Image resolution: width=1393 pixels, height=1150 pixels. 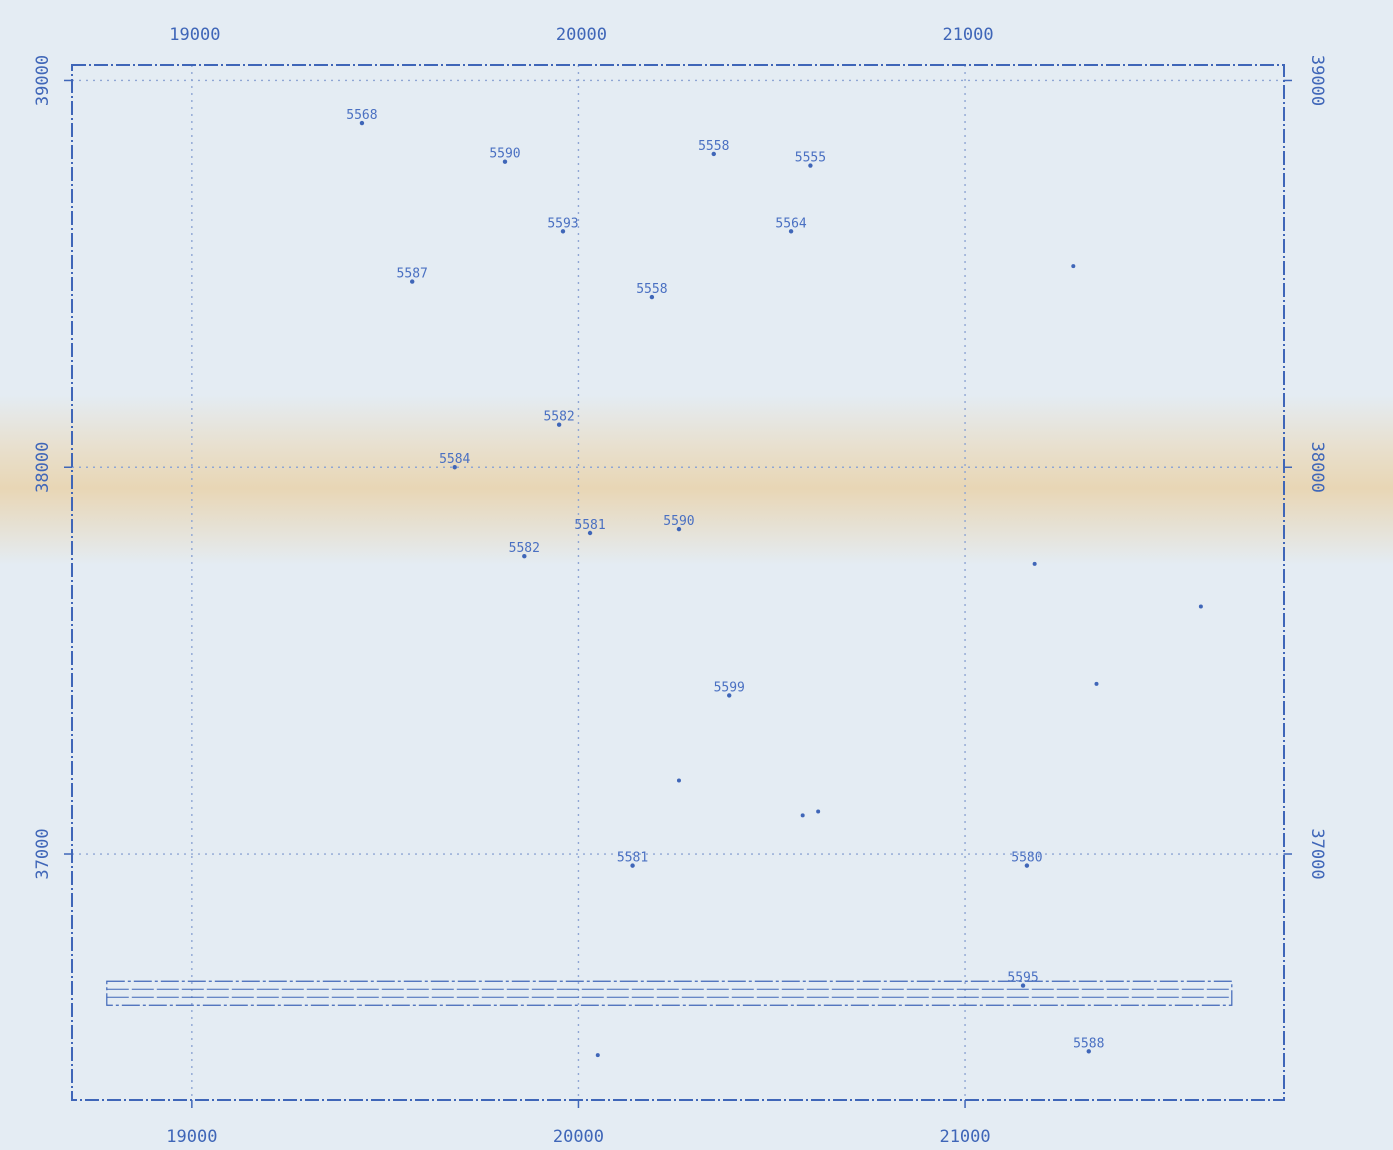 What do you see at coordinates (729, 687) in the screenshot?
I see `point-label: 5599` at bounding box center [729, 687].